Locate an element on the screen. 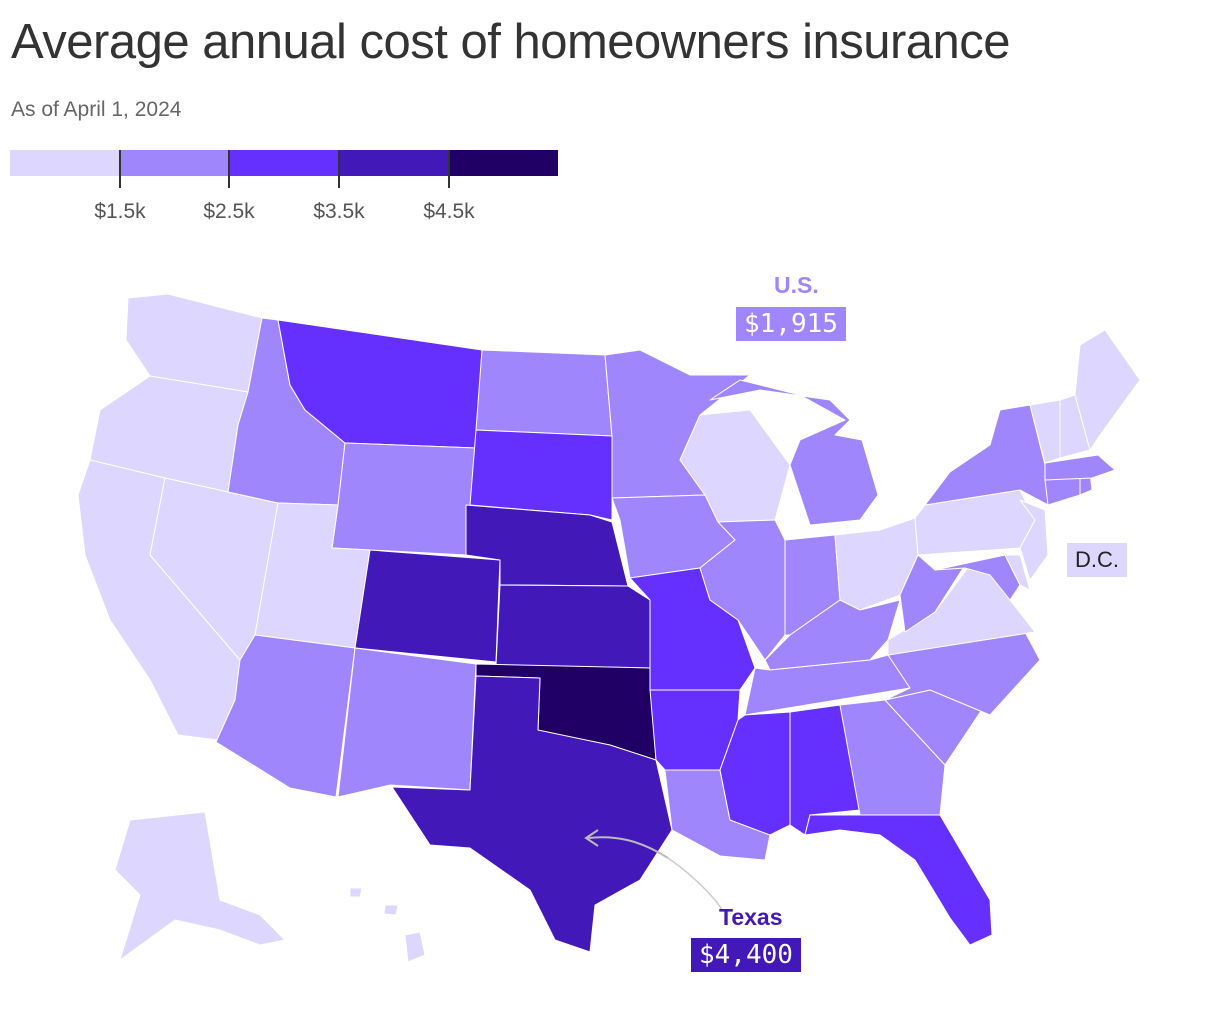  color-legend: $1.5k $2.5k $3.5k $4.5k is located at coordinates (284, 187).